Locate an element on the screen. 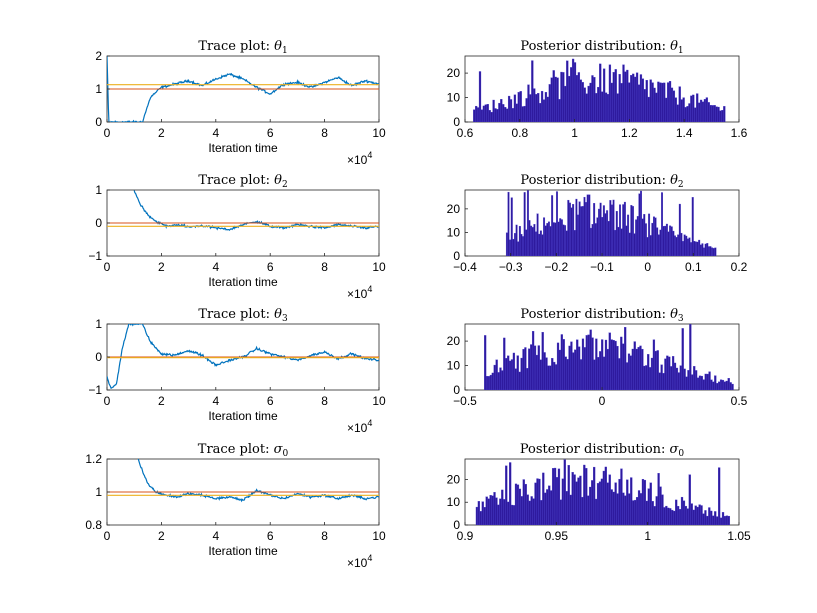  x-tick-label: −0.3 is located at coordinates (511, 267).